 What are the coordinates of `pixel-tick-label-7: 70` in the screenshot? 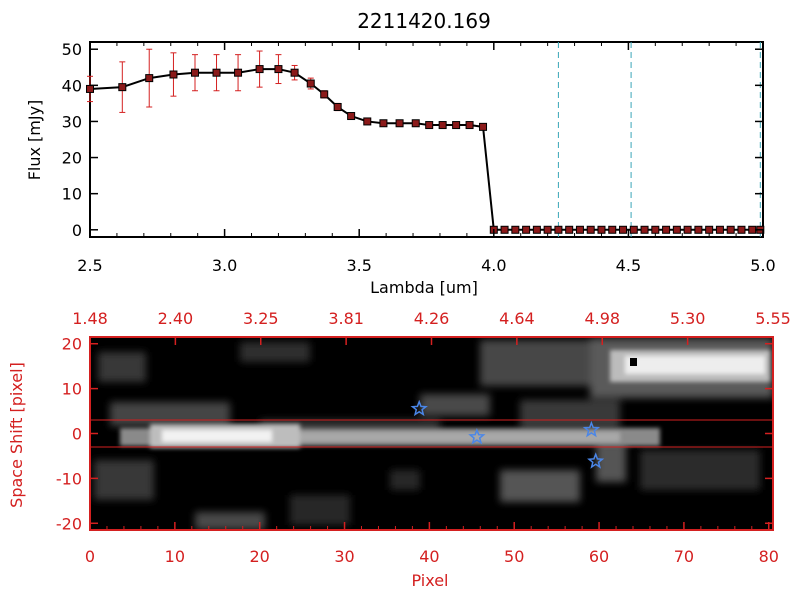 It's located at (684, 556).